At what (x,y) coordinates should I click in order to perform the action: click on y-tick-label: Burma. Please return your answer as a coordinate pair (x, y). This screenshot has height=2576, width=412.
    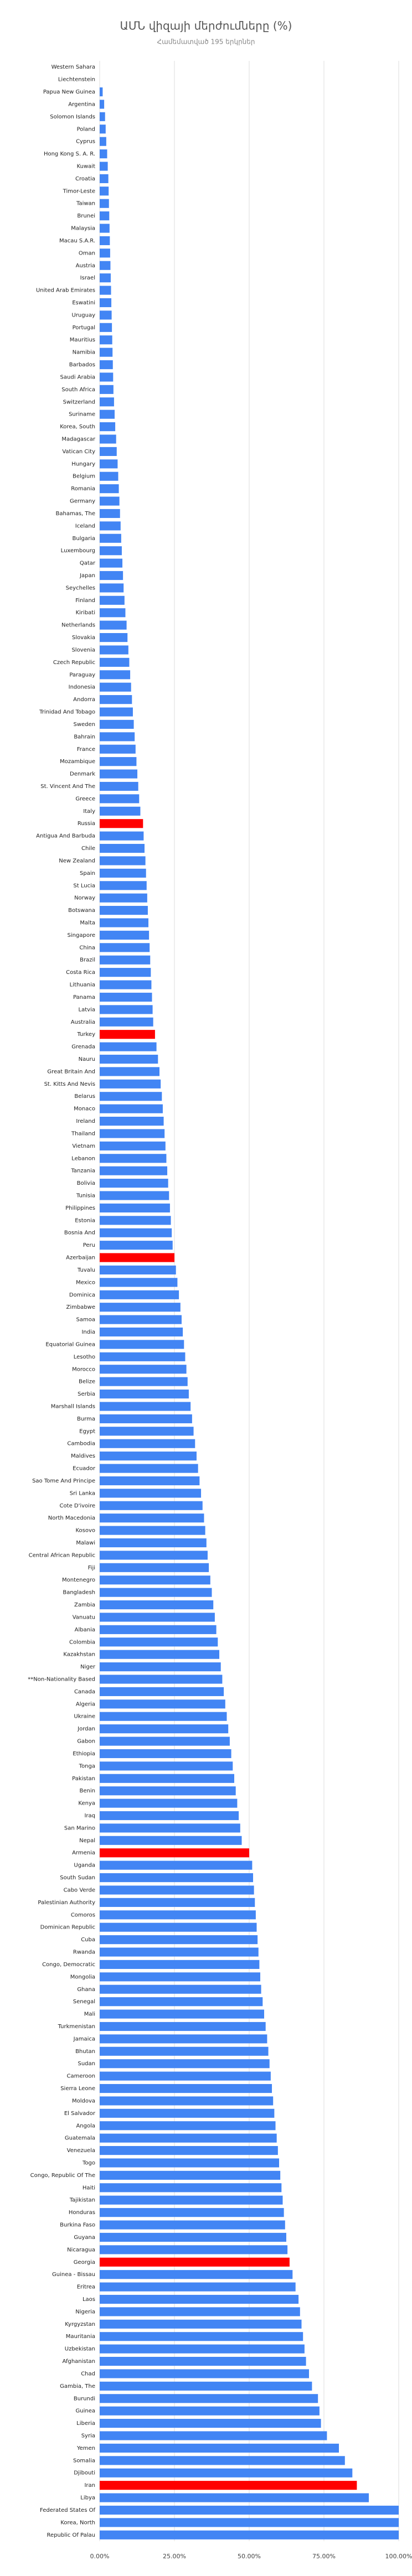
    Looking at the image, I should click on (86, 1419).